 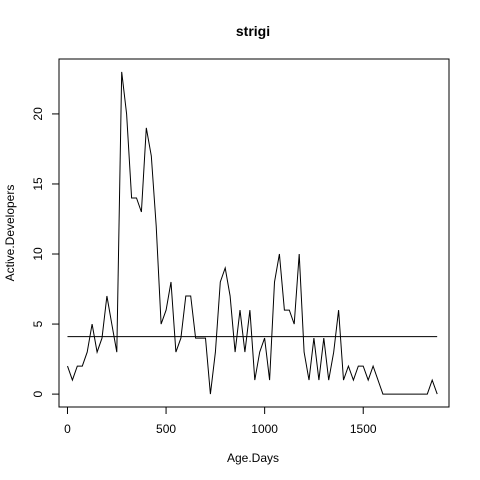 What do you see at coordinates (38, 254) in the screenshot?
I see `y-tick-label: 10` at bounding box center [38, 254].